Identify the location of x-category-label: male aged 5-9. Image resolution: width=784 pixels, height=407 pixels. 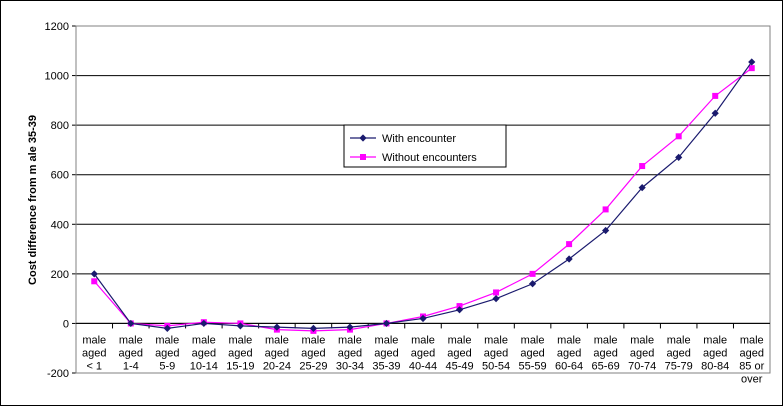
(167, 353).